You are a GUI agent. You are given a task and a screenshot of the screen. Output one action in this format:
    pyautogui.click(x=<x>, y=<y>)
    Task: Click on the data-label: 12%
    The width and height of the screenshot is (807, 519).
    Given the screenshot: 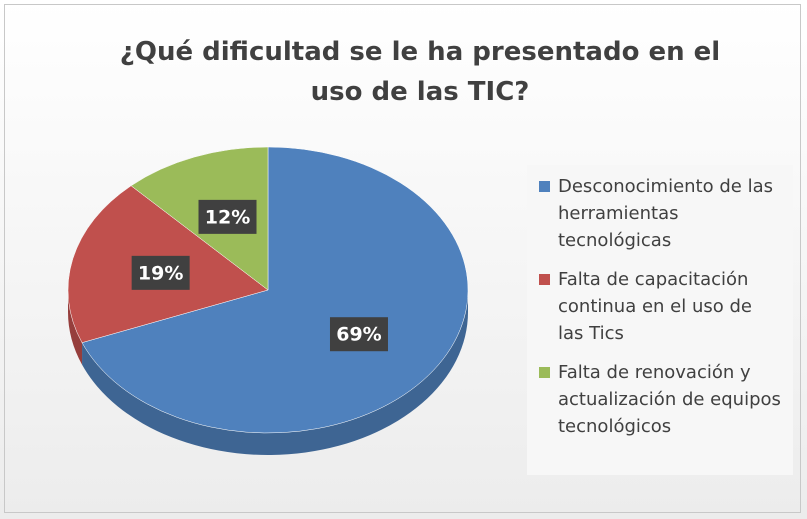 What is the action you would take?
    pyautogui.click(x=227, y=217)
    